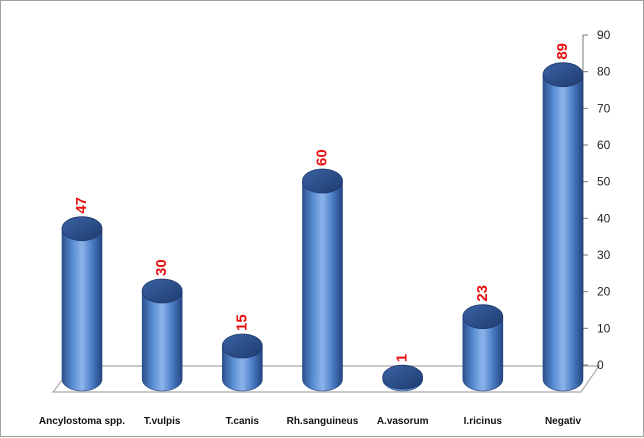  I want to click on y-tick-label: 10, so click(604, 328).